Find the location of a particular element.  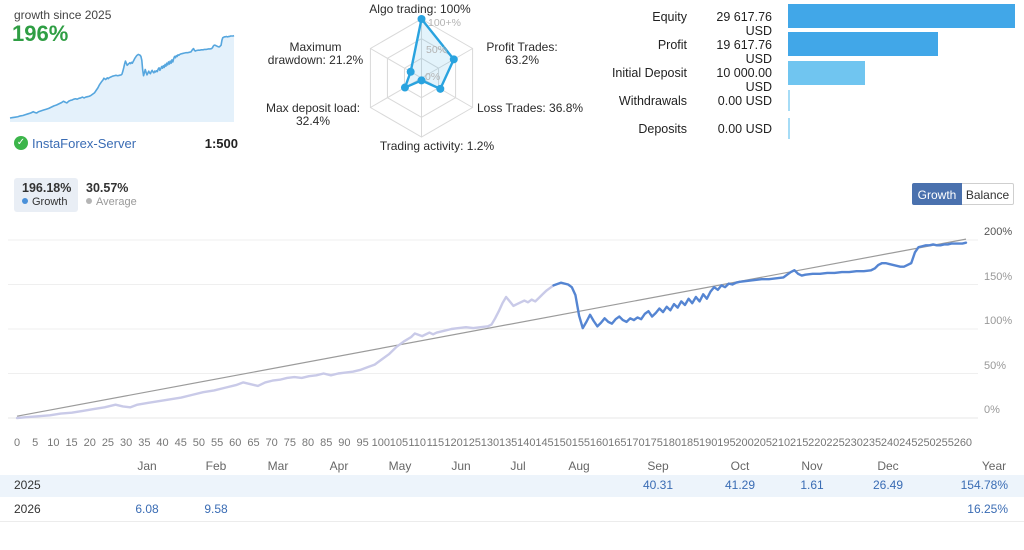

radar-label-loss-trades: Loss Trades: 36.8% is located at coordinates (530, 108).